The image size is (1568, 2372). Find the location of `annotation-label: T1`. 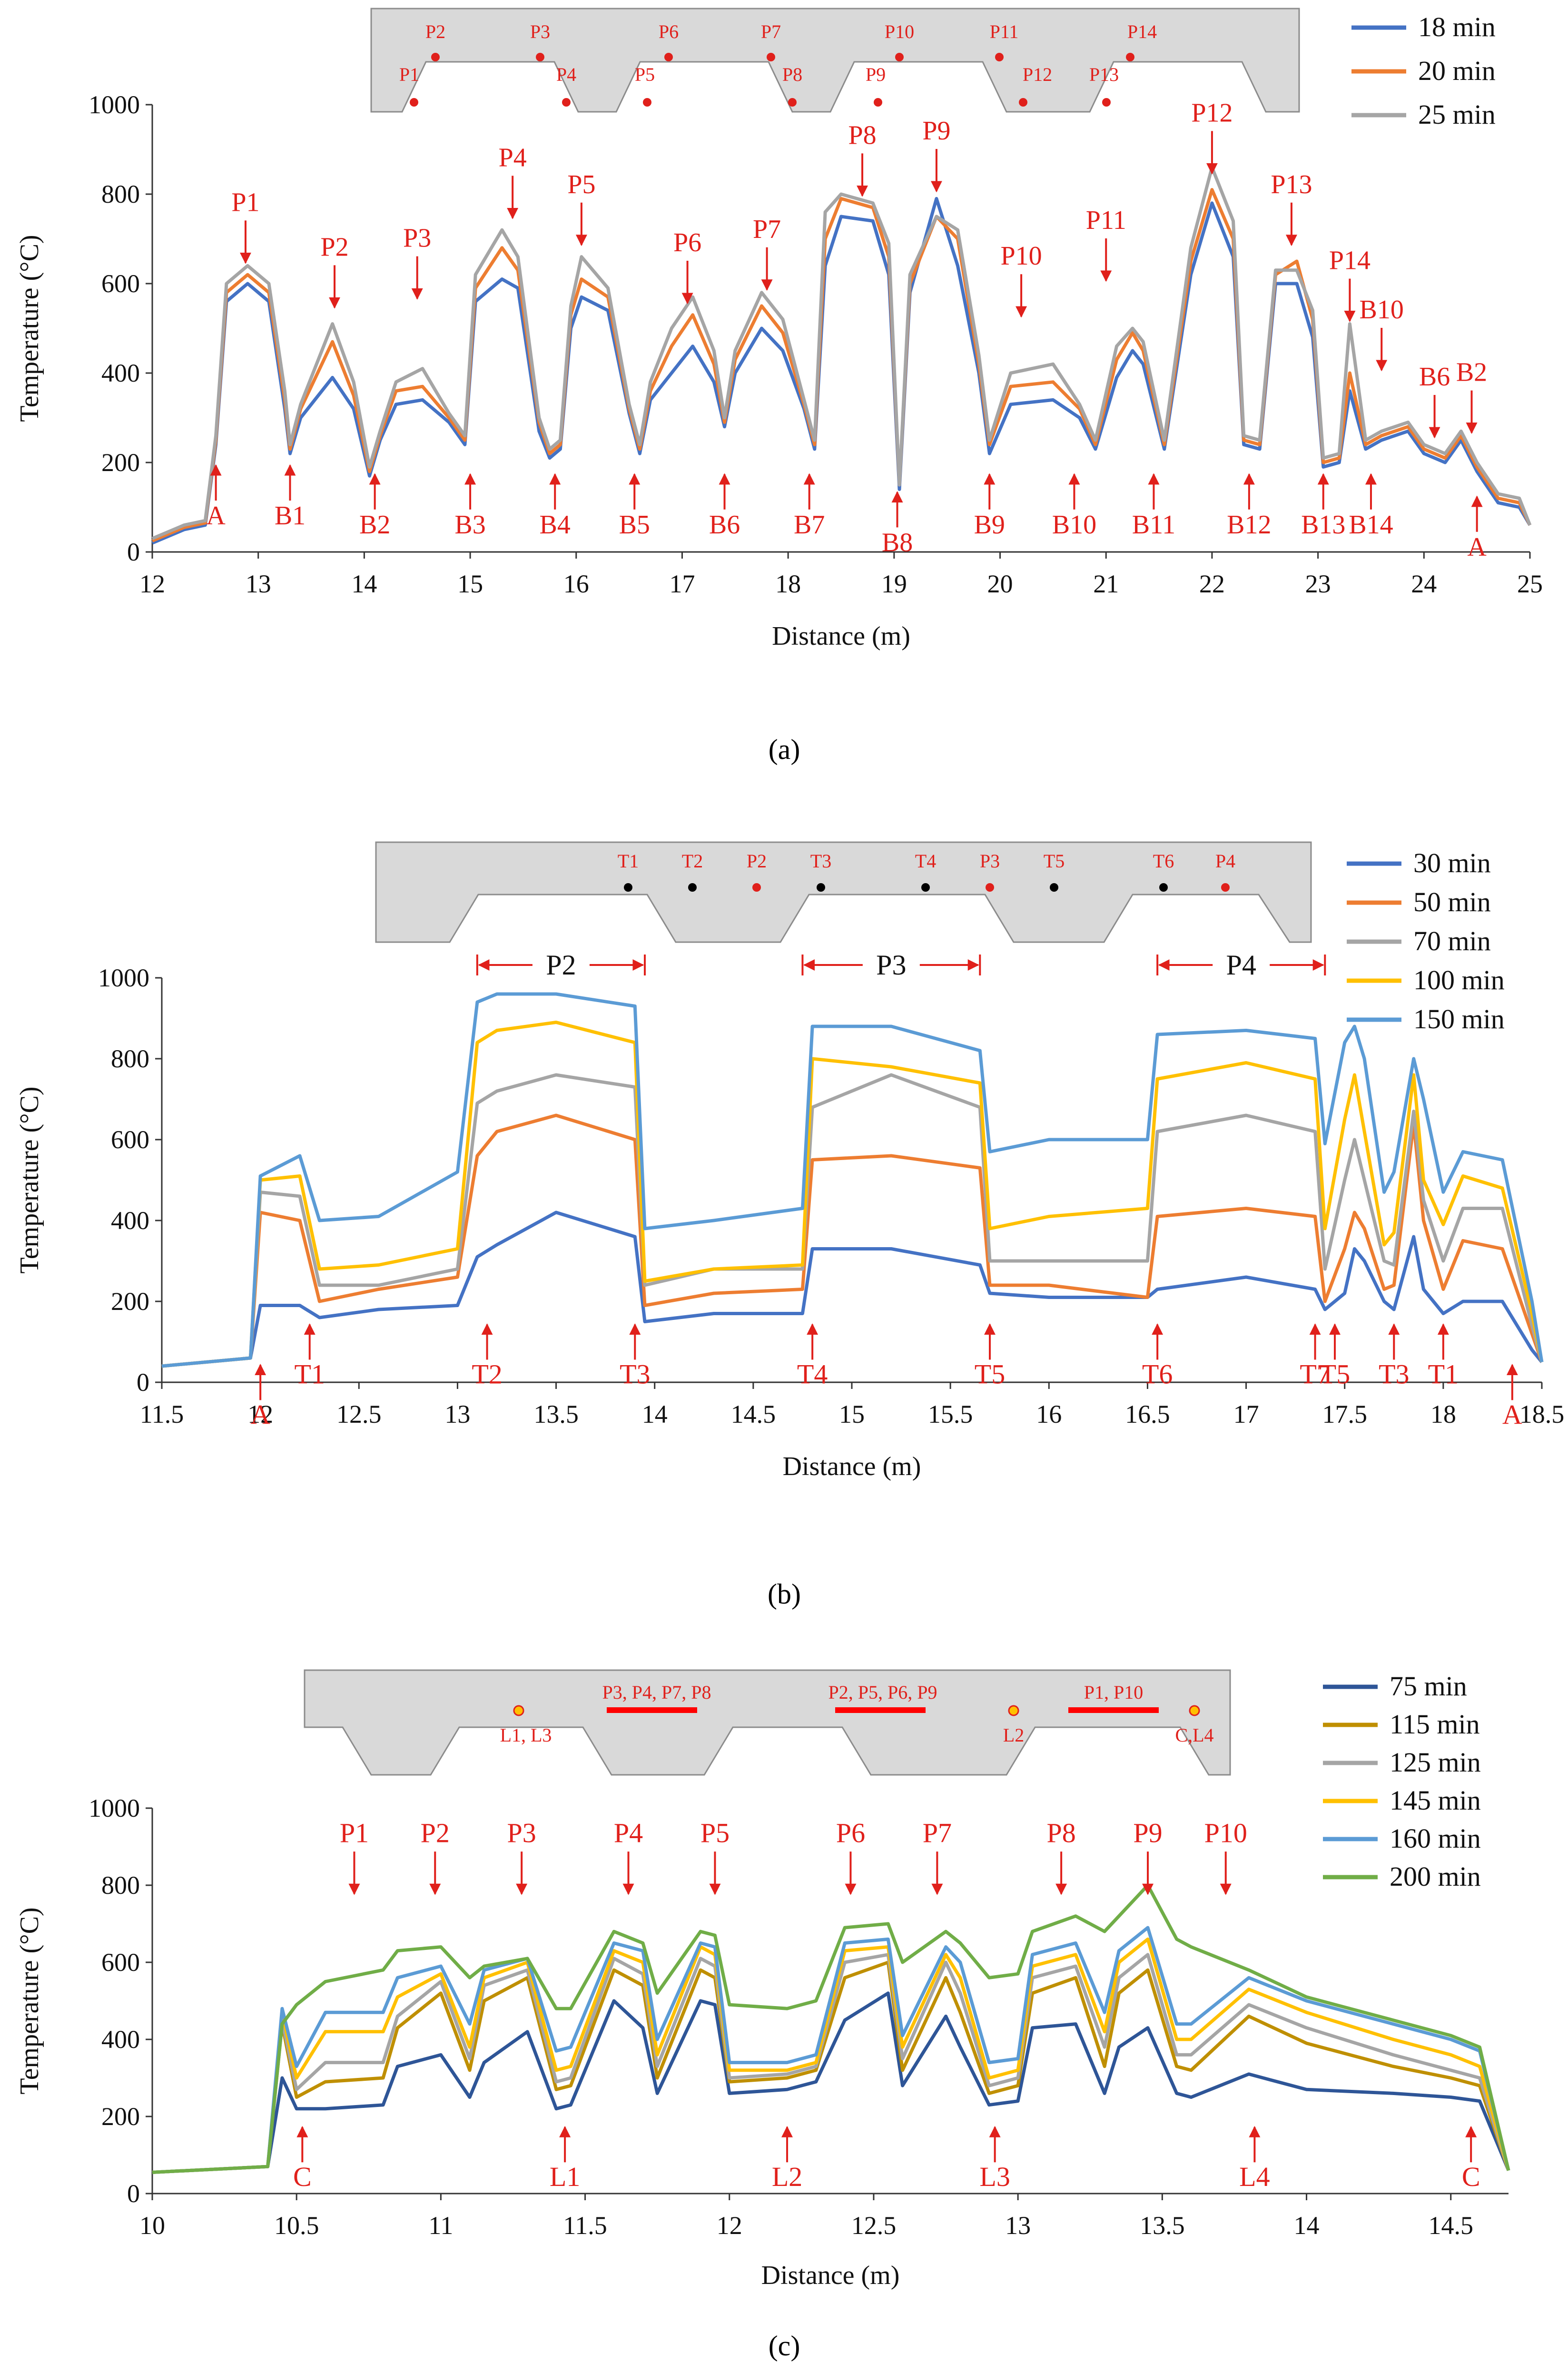

annotation-label: T1 is located at coordinates (1443, 1374).